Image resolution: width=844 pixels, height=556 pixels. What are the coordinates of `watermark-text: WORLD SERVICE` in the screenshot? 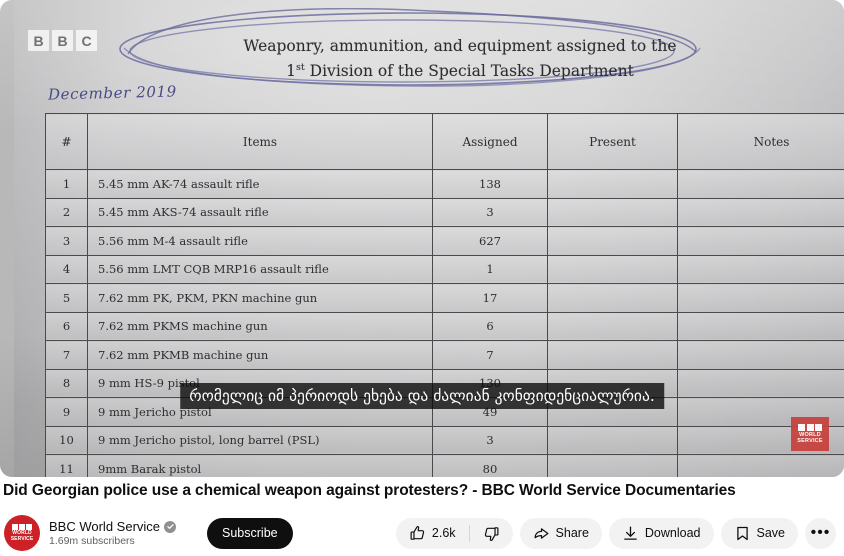 It's located at (809, 438).